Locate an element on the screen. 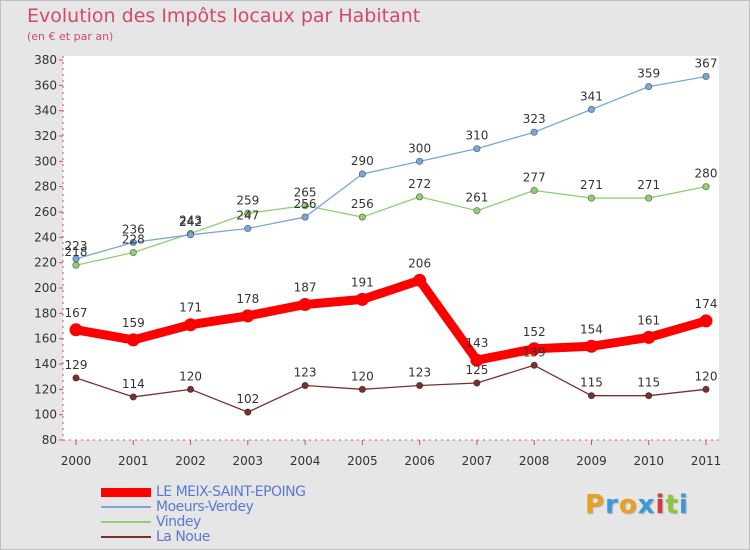 This screenshot has width=750, height=550. data-label: 171 is located at coordinates (190, 308).